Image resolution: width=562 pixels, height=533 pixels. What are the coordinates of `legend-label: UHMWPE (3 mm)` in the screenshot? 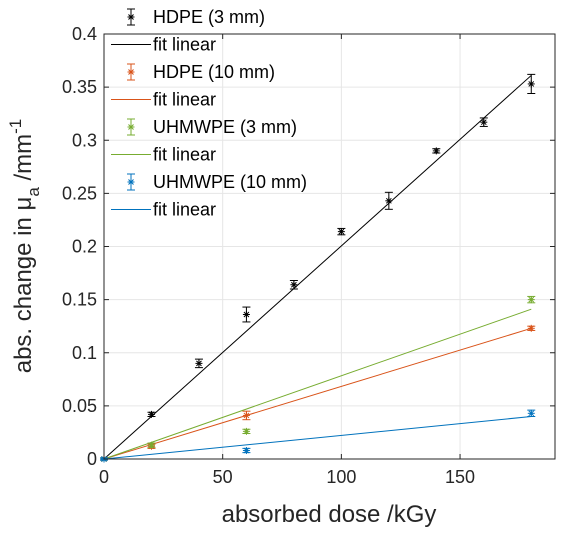 It's located at (225, 127).